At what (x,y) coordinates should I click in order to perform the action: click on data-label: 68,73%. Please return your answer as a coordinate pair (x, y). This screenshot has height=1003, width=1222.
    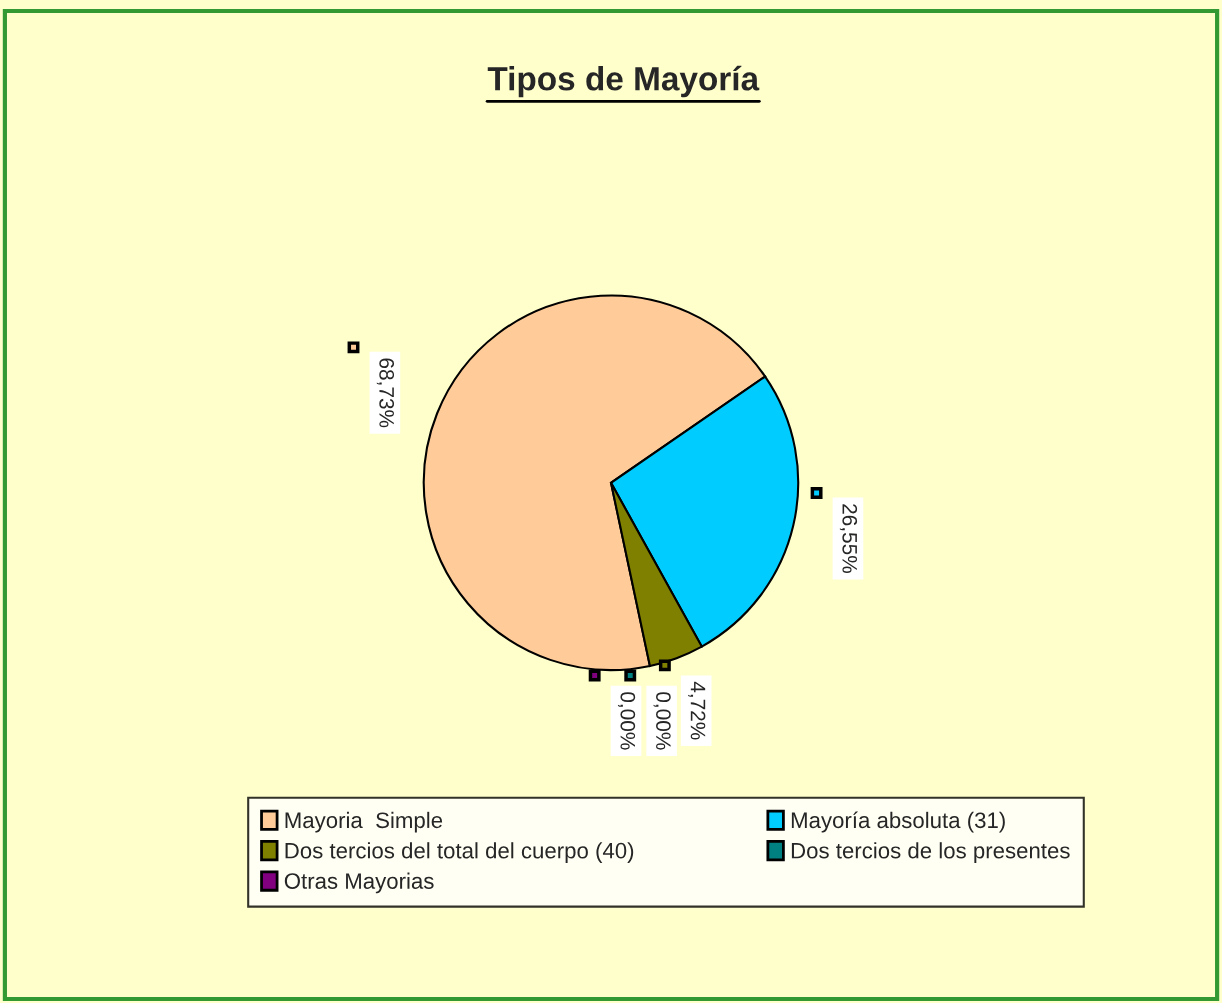
    Looking at the image, I should click on (385, 393).